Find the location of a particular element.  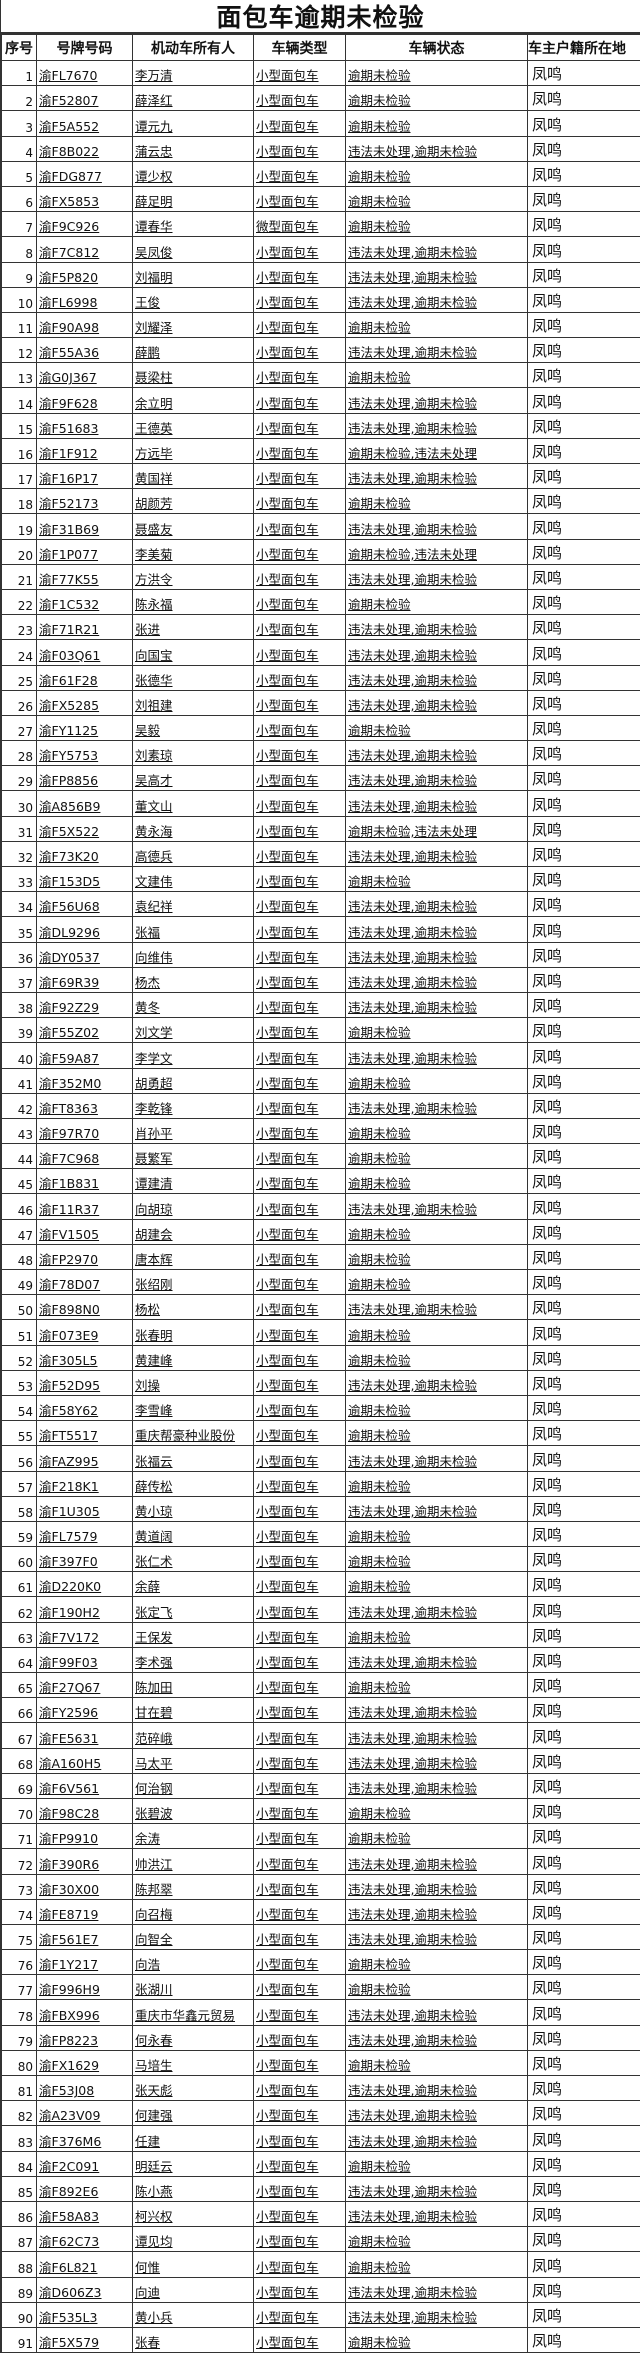

cell-owner-text: 谭春华 is located at coordinates (154, 227).